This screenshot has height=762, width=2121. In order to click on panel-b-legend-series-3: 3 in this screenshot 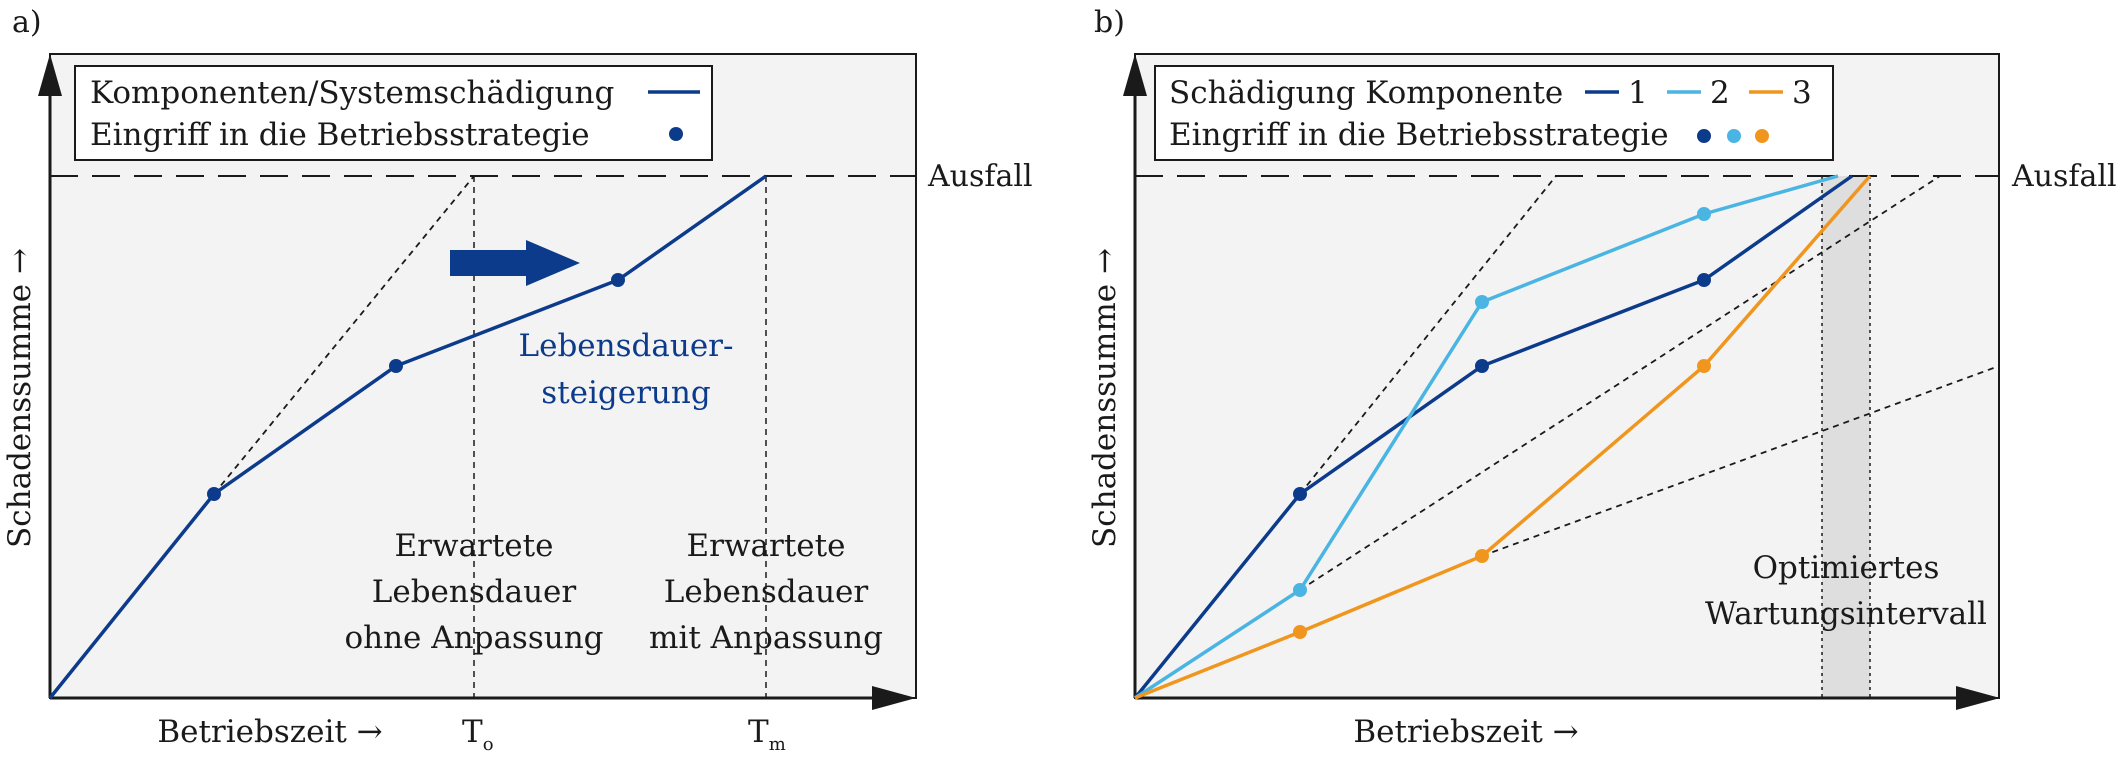, I will do `click(1802, 93)`.